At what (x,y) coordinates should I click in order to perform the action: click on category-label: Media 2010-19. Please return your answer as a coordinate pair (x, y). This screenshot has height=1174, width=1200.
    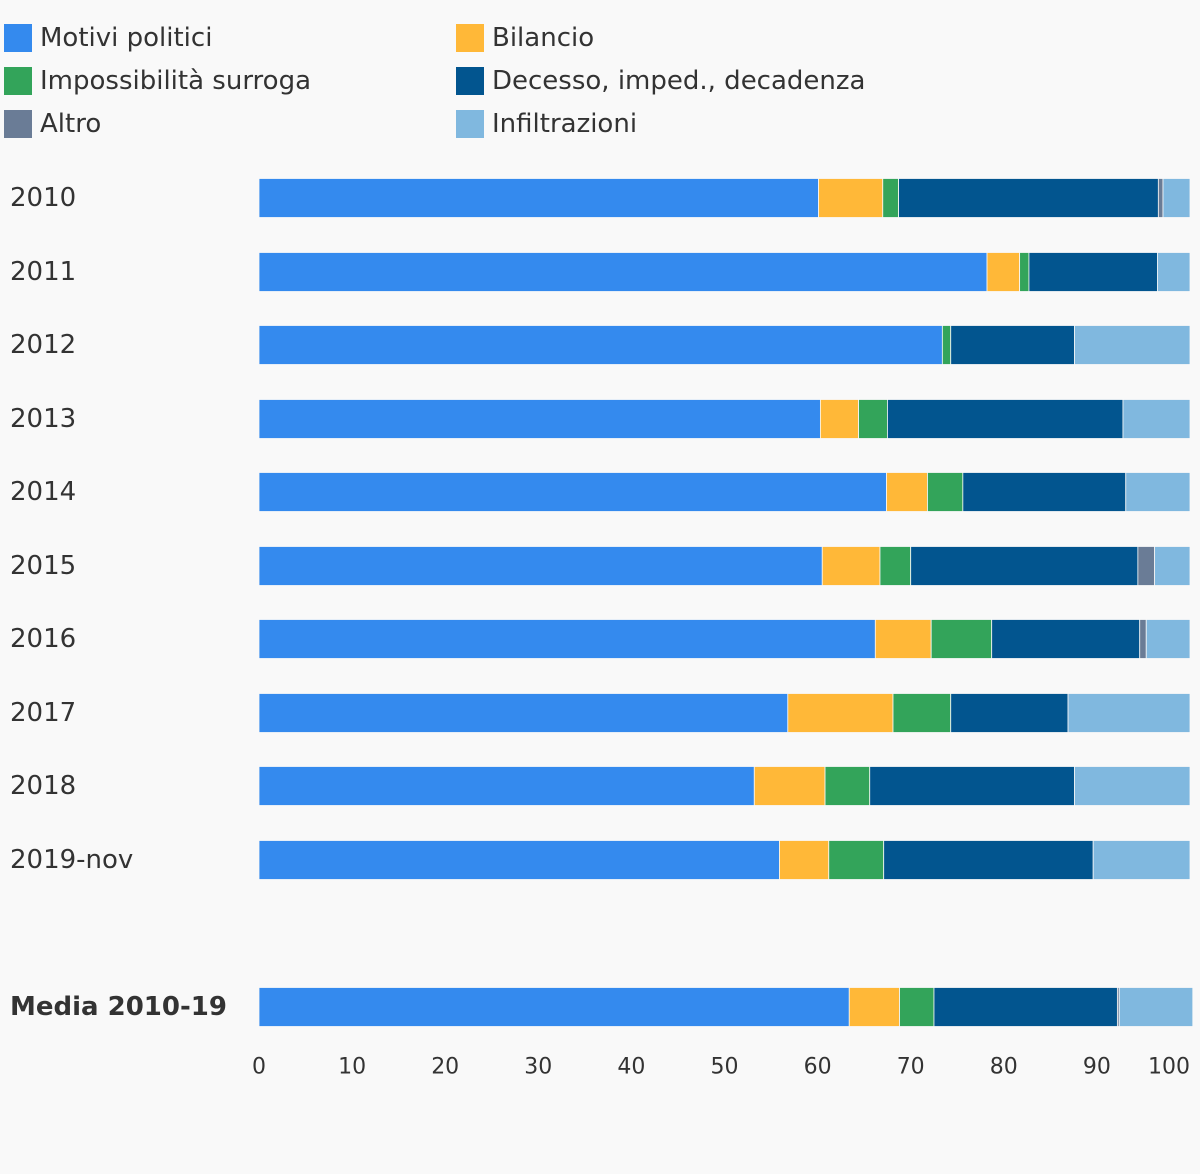
    Looking at the image, I should click on (118, 1007).